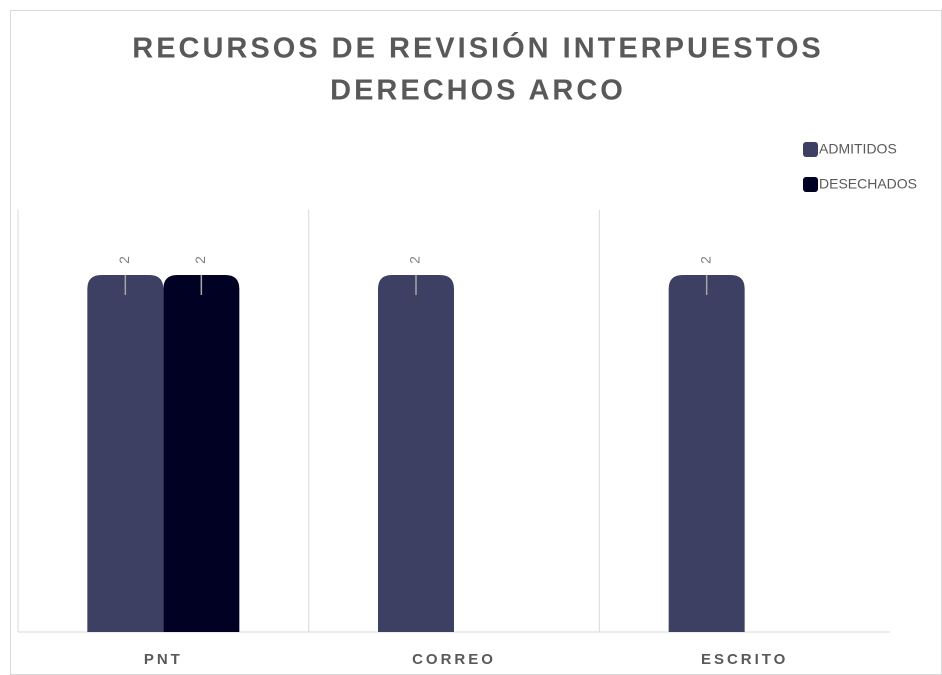 This screenshot has width=942, height=675. Describe the element at coordinates (858, 149) in the screenshot. I see `legend-label: ADMITIDOS` at that location.